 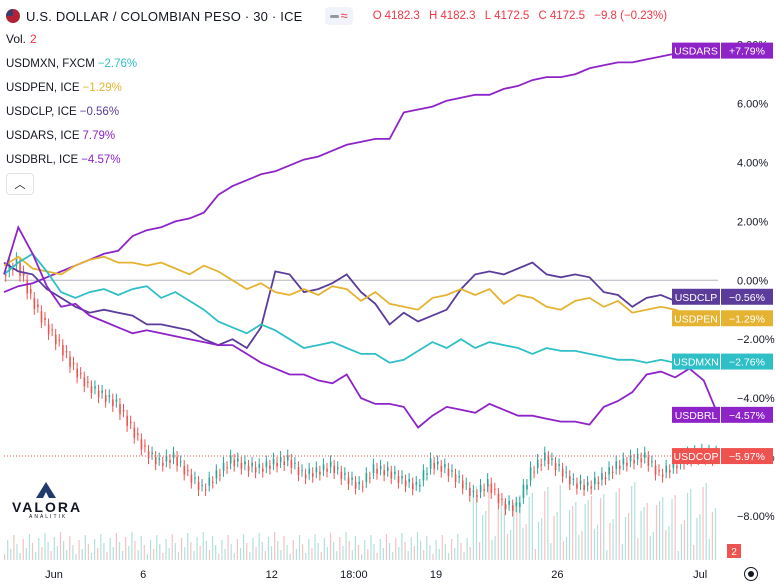 What do you see at coordinates (21, 39) in the screenshot?
I see `volume-label: Vol. 2` at bounding box center [21, 39].